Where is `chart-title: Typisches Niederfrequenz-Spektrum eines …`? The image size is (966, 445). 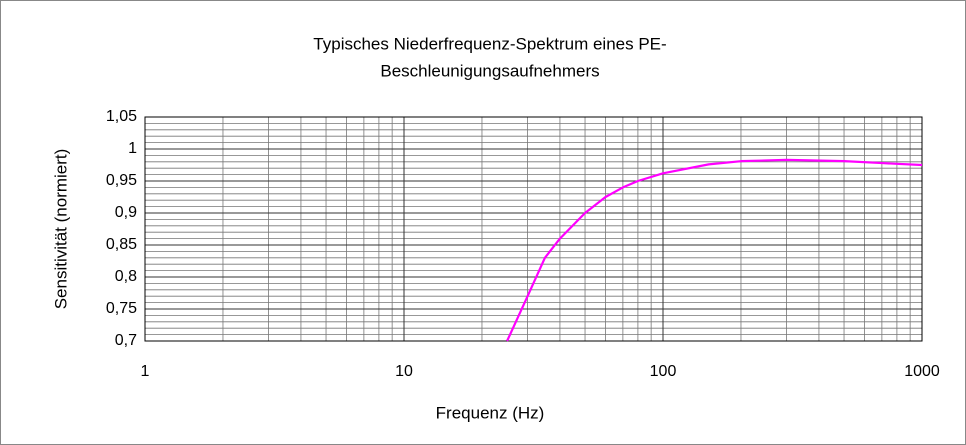
chart-title: Typisches Niederfrequenz-Spektrum eines … is located at coordinates (489, 43).